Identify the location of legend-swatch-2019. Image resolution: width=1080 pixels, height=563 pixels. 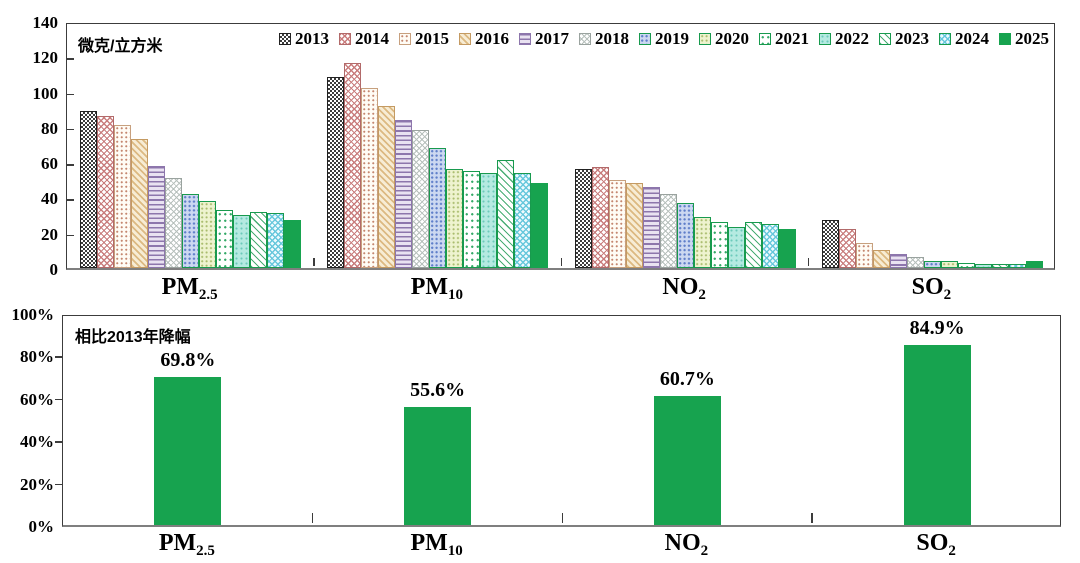
(645, 39).